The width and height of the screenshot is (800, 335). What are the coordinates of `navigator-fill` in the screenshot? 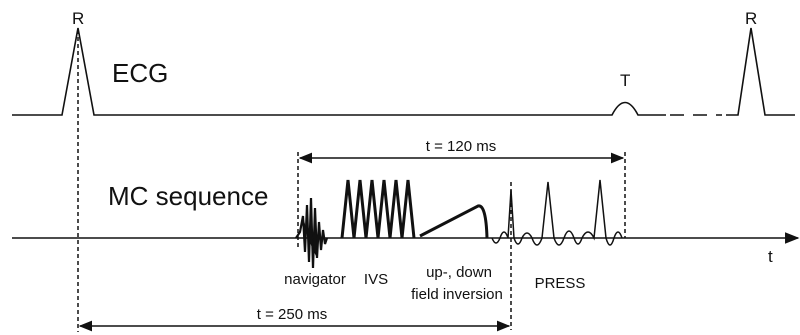 It's located at (310, 233).